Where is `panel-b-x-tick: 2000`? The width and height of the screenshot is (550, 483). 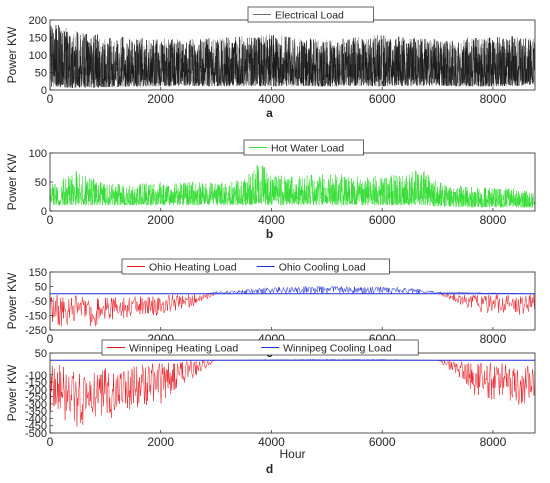
panel-b-x-tick: 2000 is located at coordinates (160, 217).